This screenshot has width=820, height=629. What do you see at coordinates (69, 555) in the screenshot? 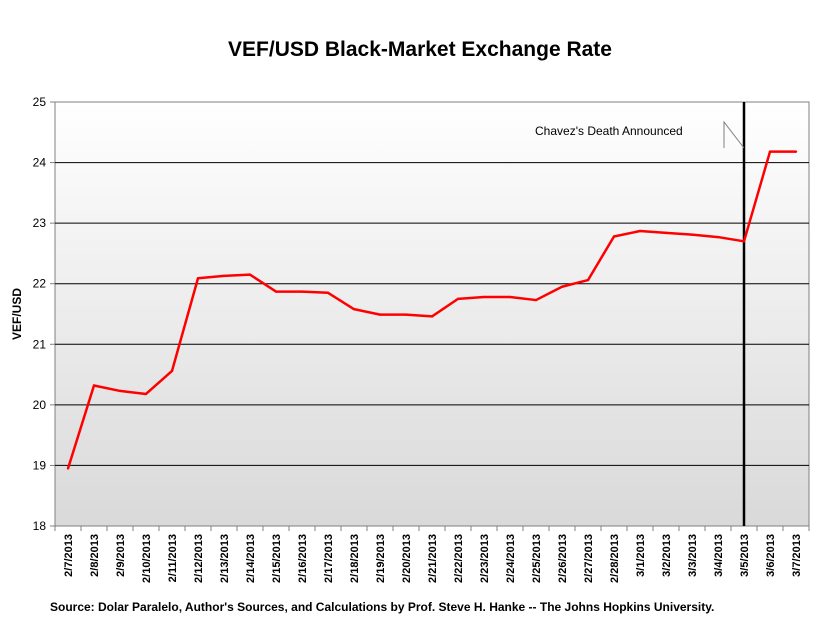
I see `x-tick-label: 2/7/2013` at bounding box center [69, 555].